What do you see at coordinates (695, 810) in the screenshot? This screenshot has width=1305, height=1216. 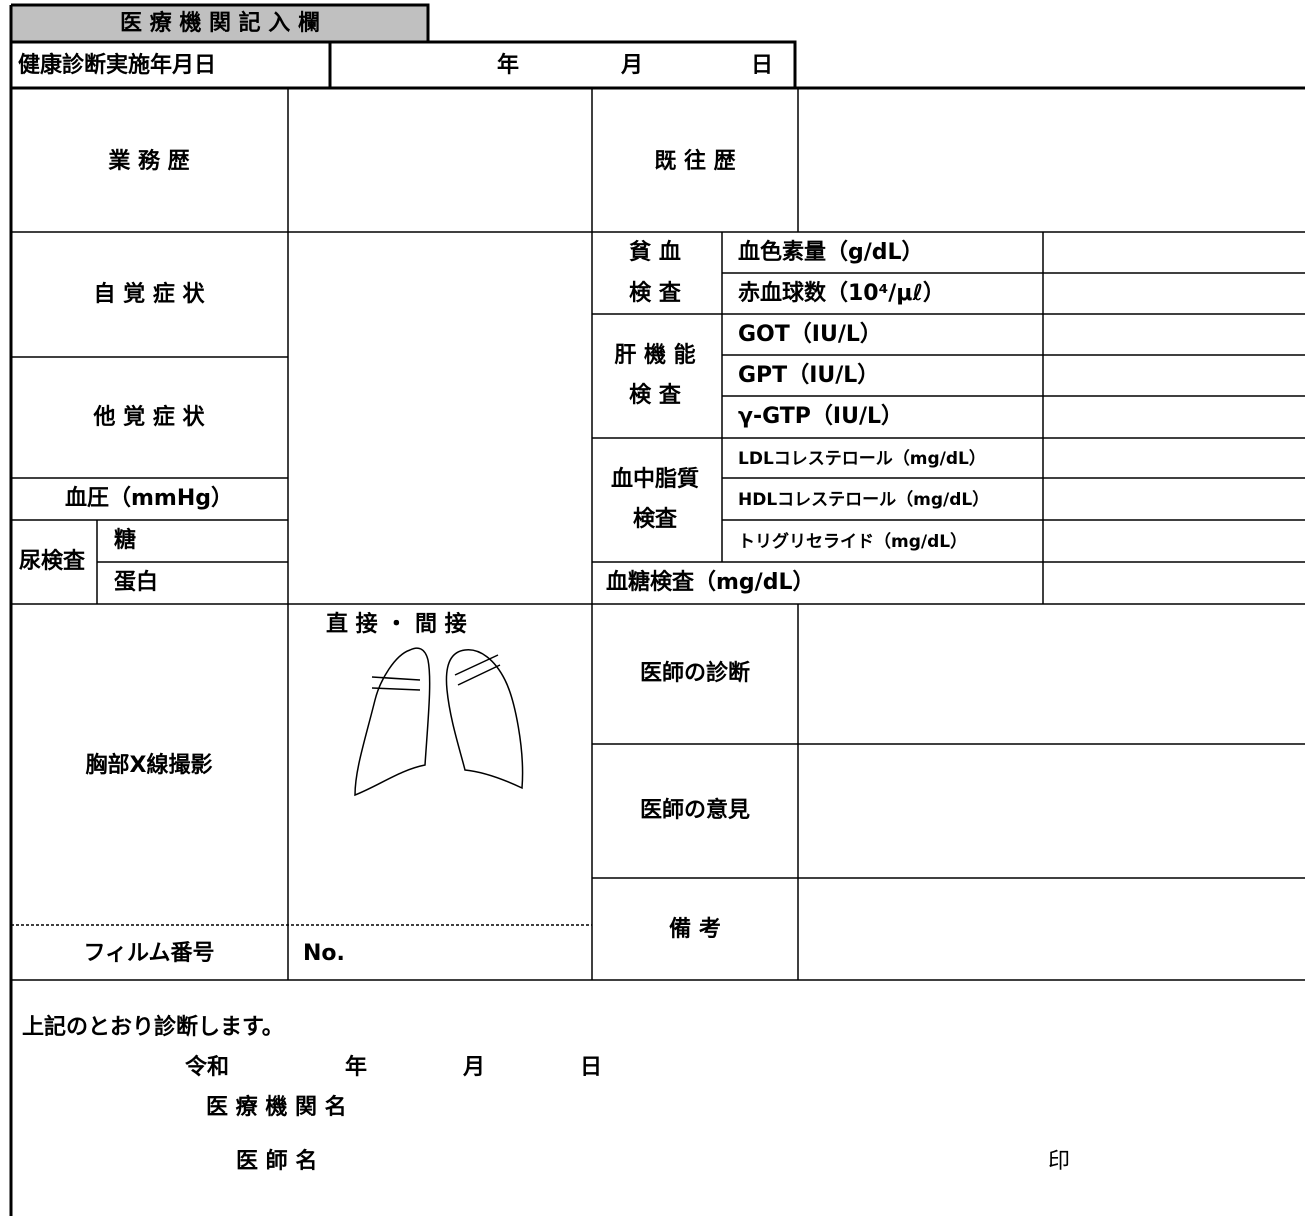 I see `doctor-opinion: 医師の意見` at bounding box center [695, 810].